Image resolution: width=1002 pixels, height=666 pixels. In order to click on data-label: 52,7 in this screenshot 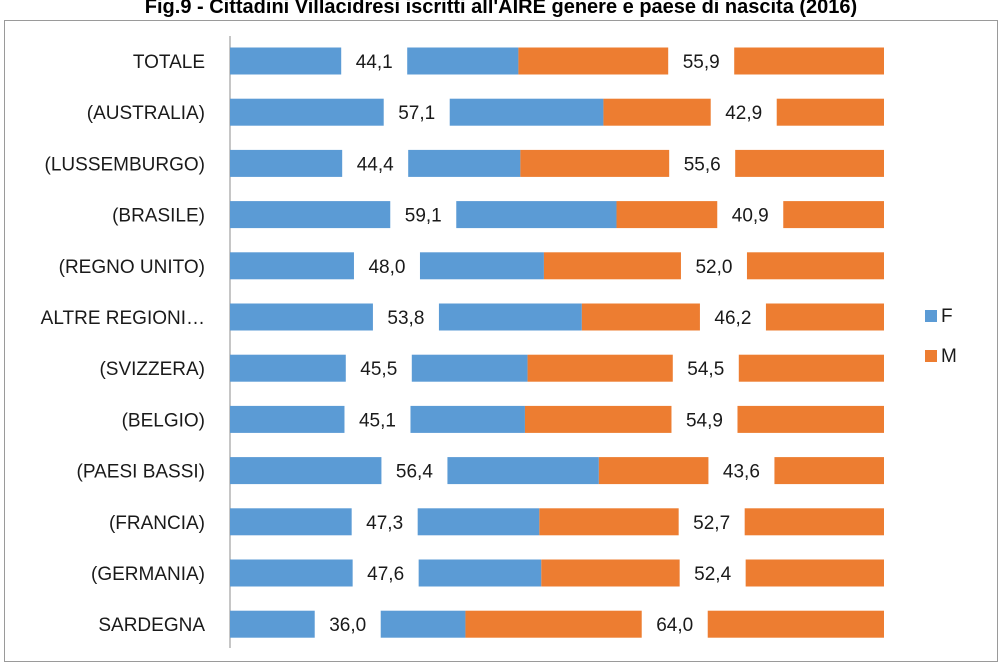, I will do `click(711, 523)`.